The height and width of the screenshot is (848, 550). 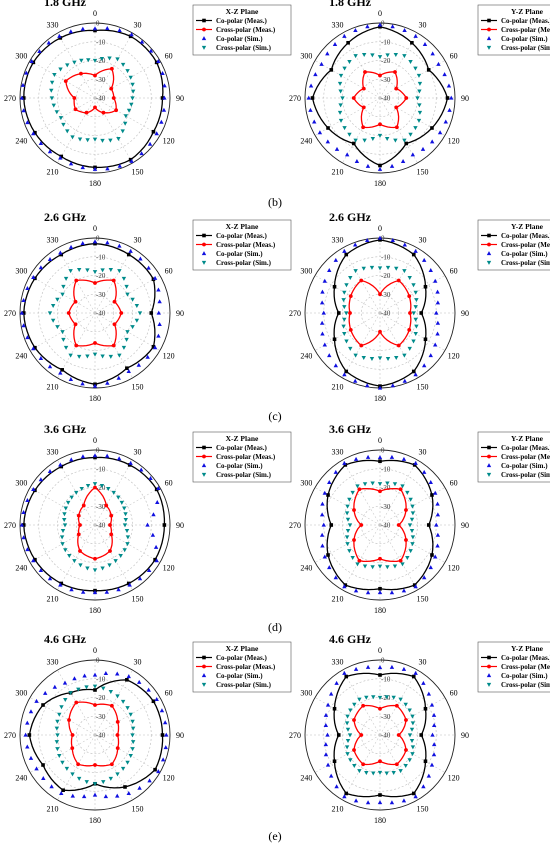 I want to click on outer-ring, so click(x=380, y=735).